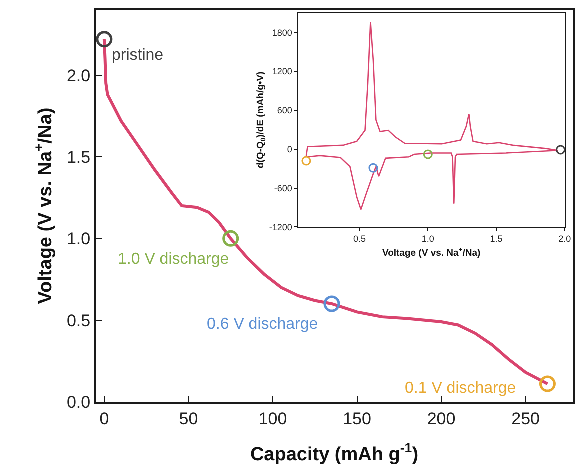 This screenshot has height=473, width=581. I want to click on series-label: 1.0 V discharge, so click(174, 259).